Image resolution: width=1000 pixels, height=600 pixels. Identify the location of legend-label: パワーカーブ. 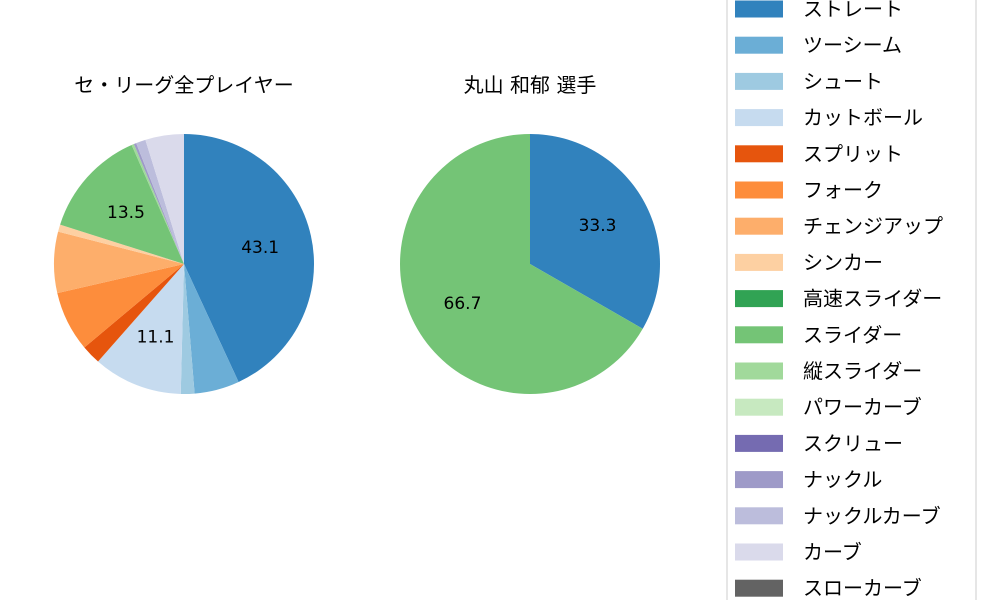
(862, 407).